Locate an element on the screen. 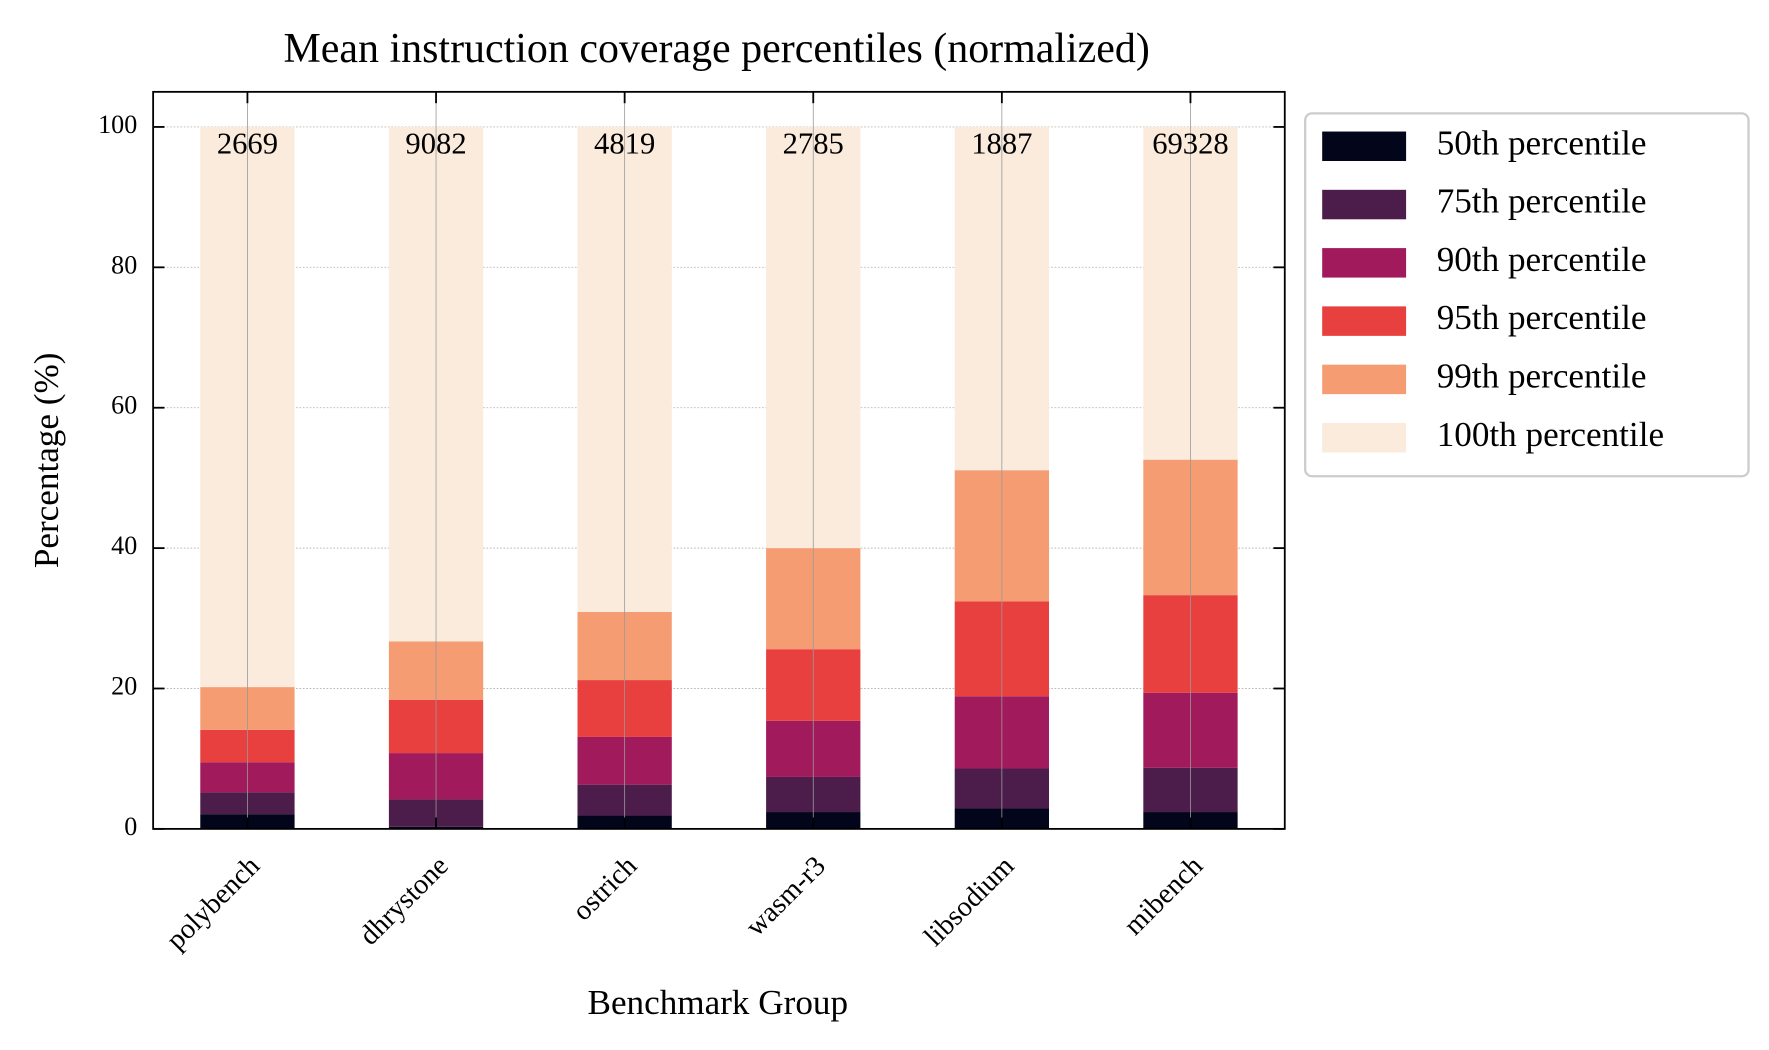 The height and width of the screenshot is (1050, 1769). legend-label: 50th percentile is located at coordinates (1542, 142).